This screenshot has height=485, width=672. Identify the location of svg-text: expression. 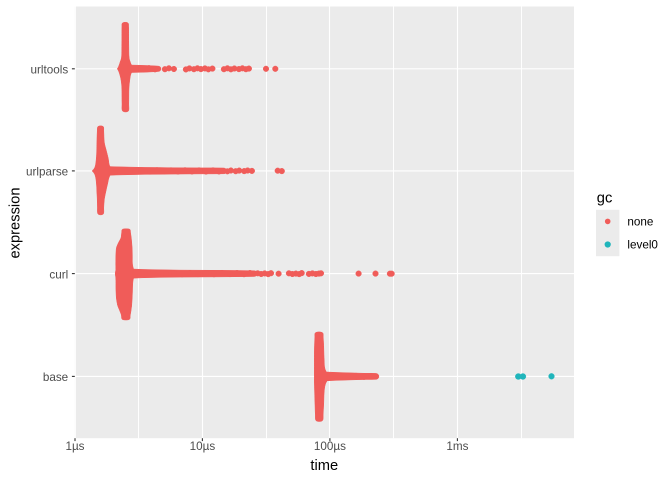
(16, 222).